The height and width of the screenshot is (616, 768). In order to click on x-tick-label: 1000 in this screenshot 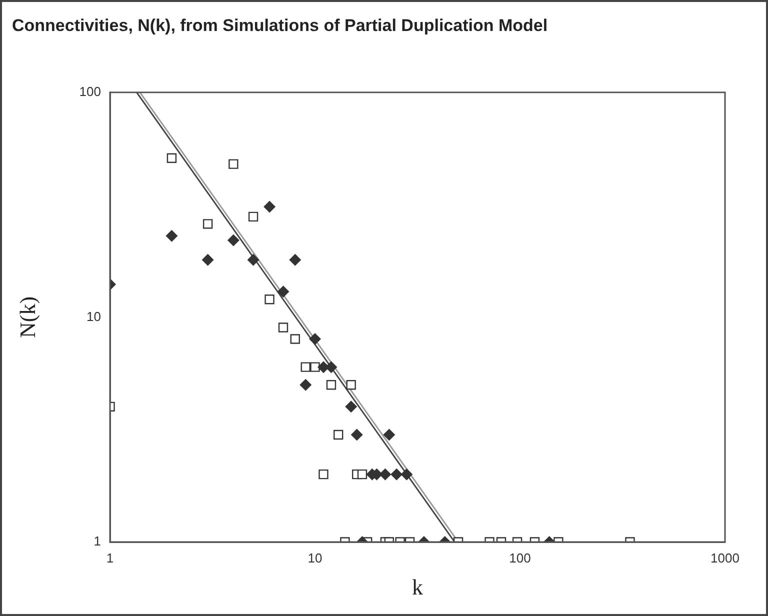, I will do `click(725, 558)`.